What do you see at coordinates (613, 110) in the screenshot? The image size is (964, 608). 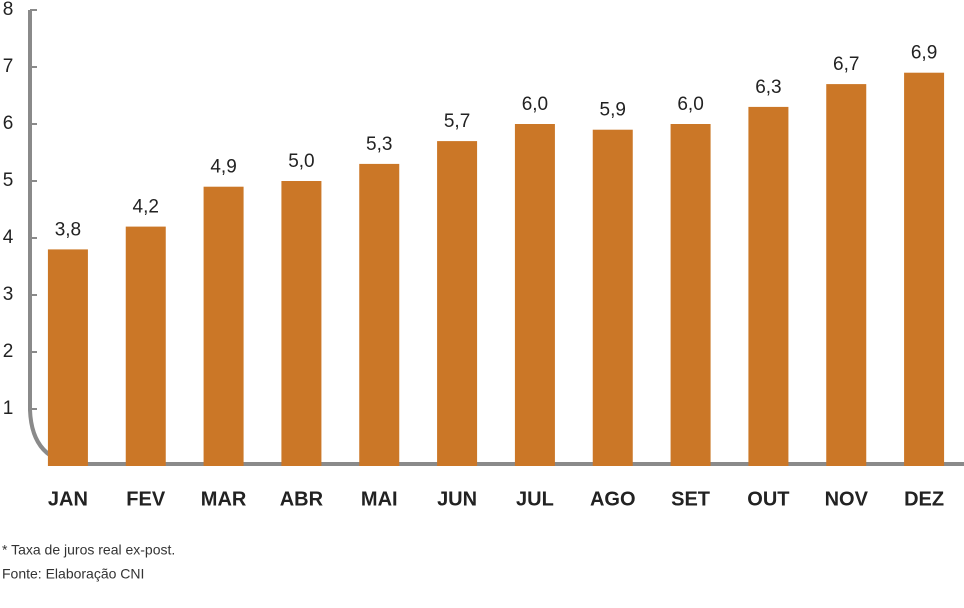 I see `value-label: 5,9` at bounding box center [613, 110].